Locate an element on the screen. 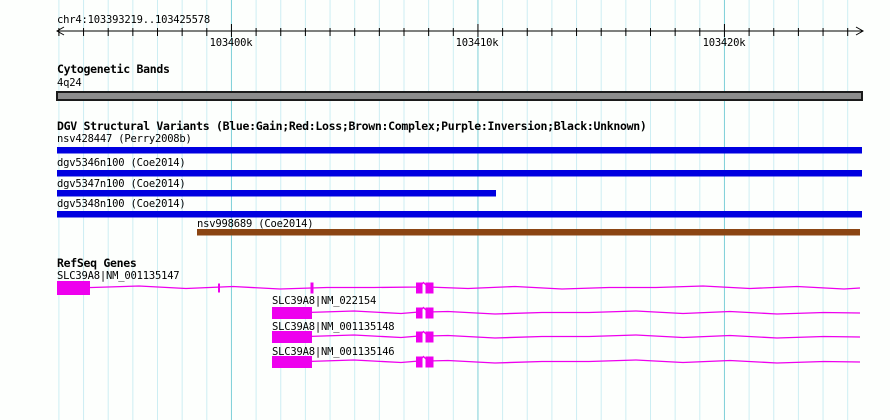 The height and width of the screenshot is (420, 890). gene-label: SLC39A8|NM_022154 is located at coordinates (324, 301).